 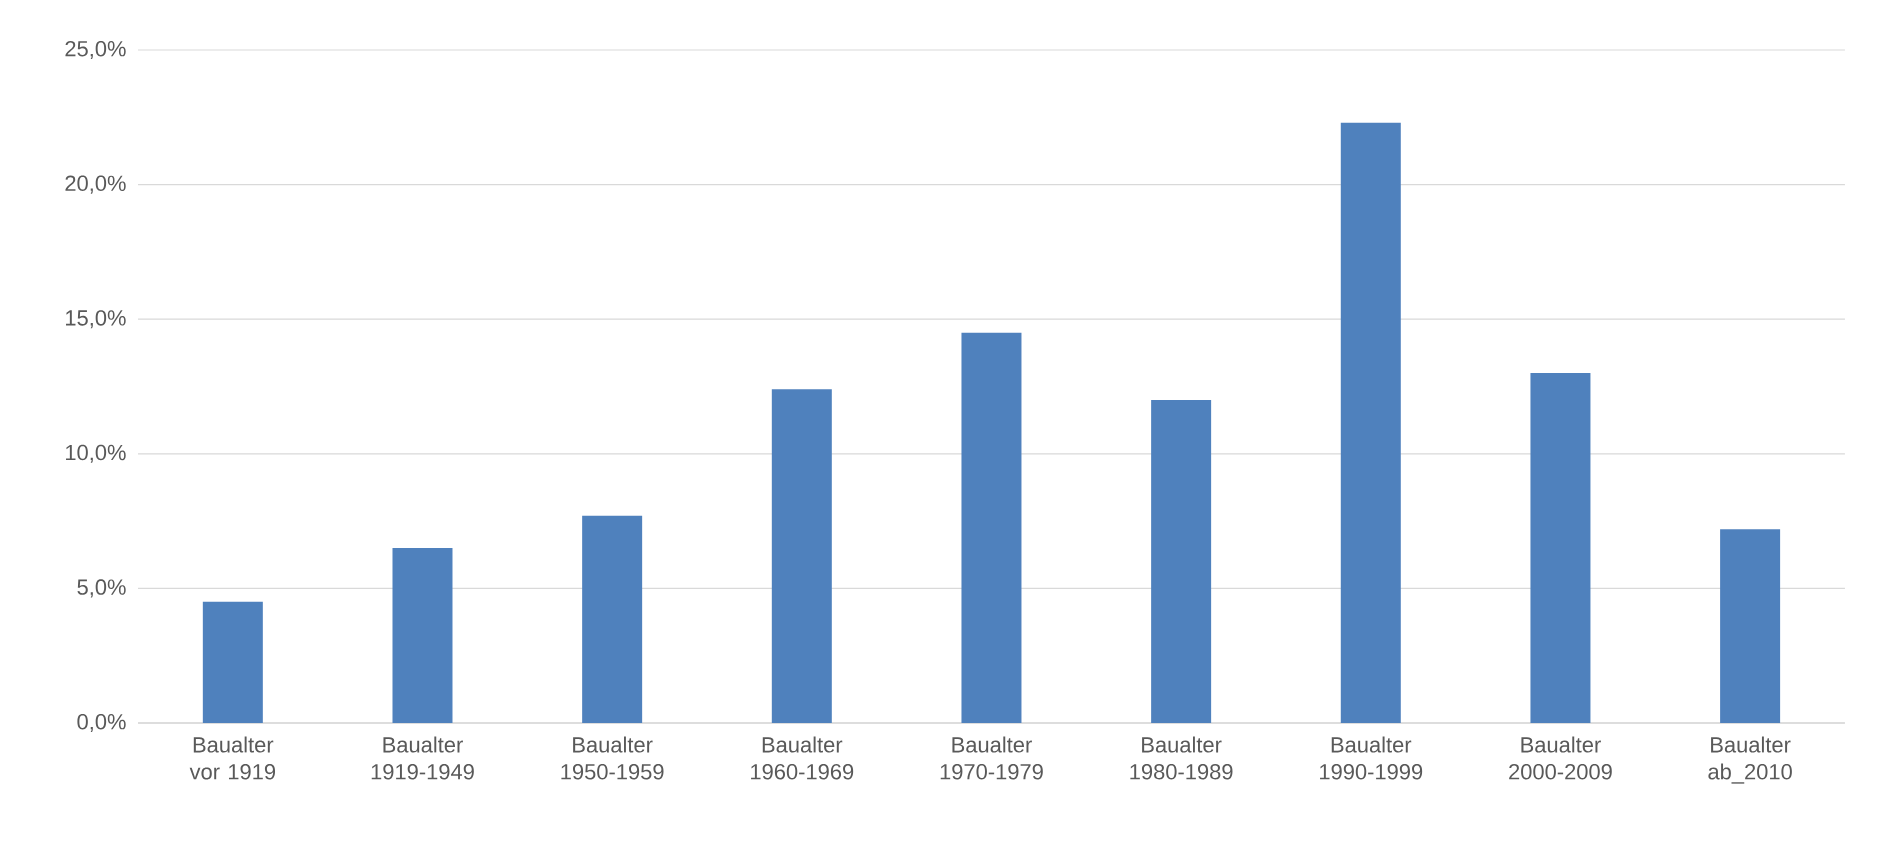 I want to click on x-tick-label: Baualter ab_2010, so click(x=1750, y=760).